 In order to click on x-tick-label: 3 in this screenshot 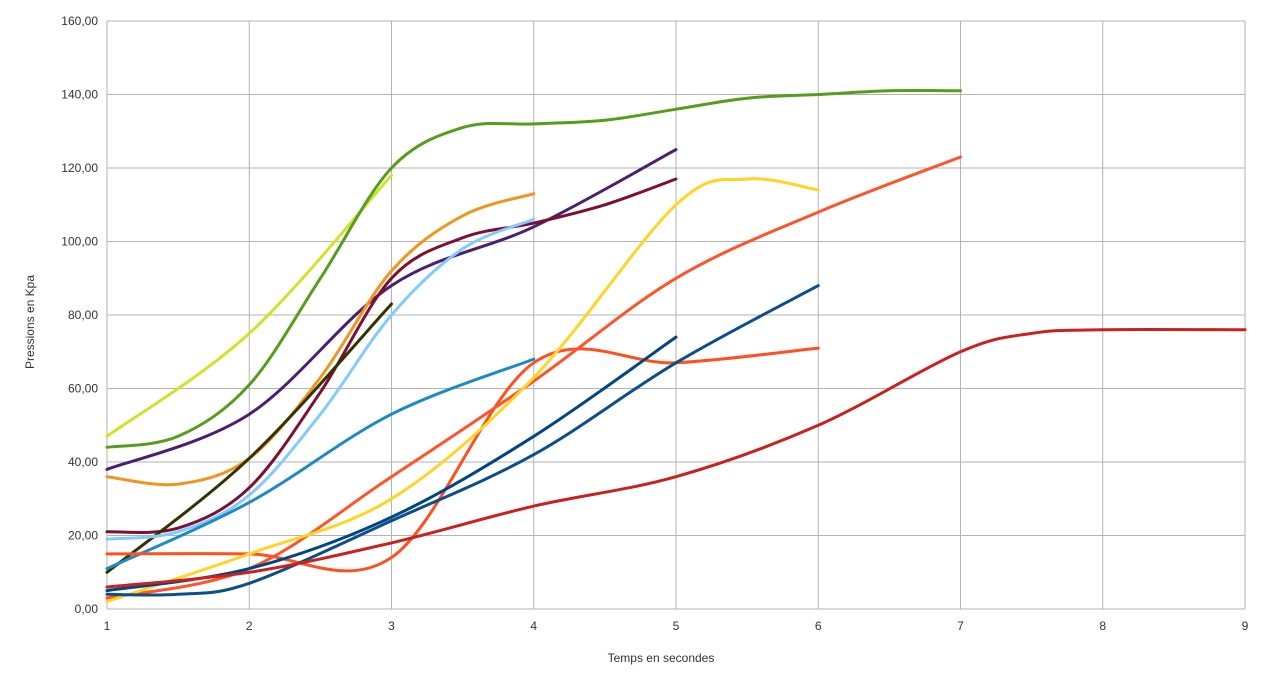, I will do `click(391, 626)`.